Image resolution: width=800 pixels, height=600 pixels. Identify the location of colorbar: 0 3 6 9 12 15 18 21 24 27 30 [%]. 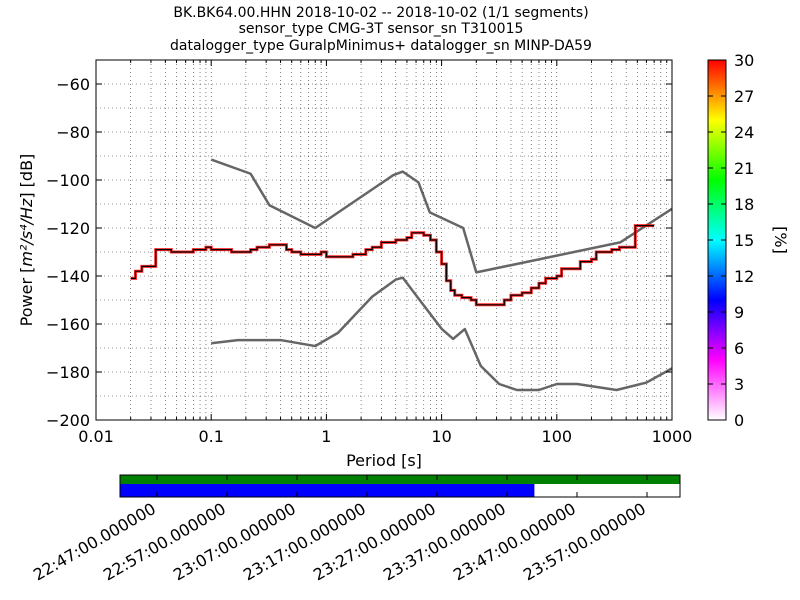
(748, 240).